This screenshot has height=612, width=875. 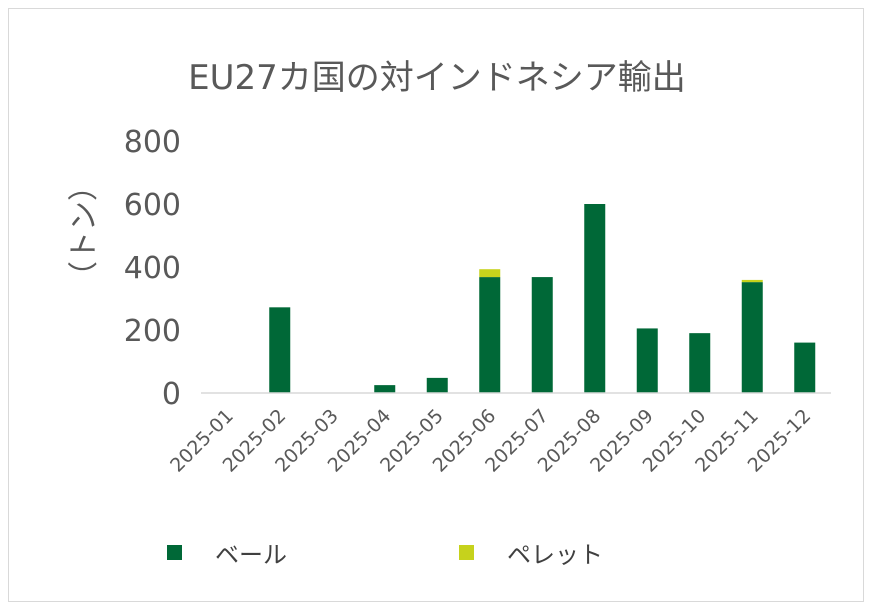 I want to click on legend-label: ベール, so click(x=251, y=555).